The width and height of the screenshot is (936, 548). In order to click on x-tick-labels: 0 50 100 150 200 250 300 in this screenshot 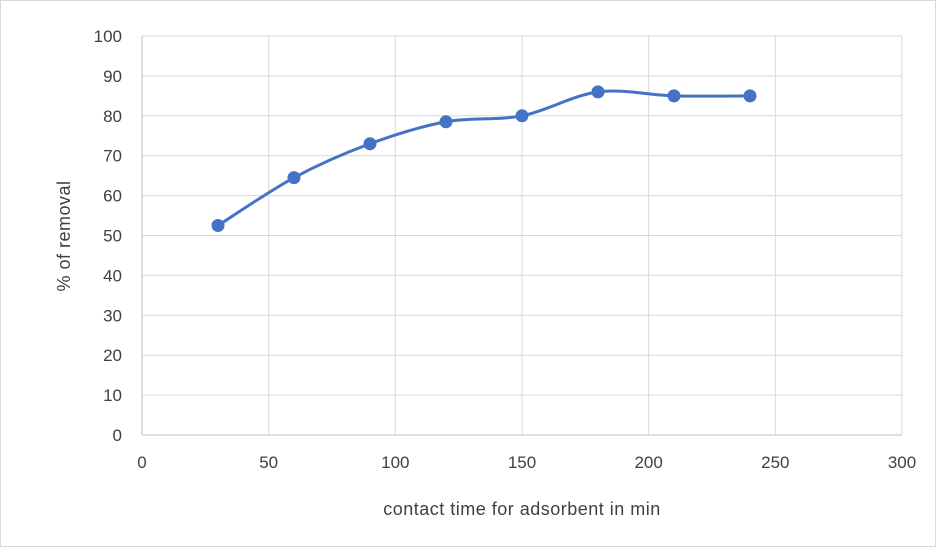, I will do `click(526, 462)`.